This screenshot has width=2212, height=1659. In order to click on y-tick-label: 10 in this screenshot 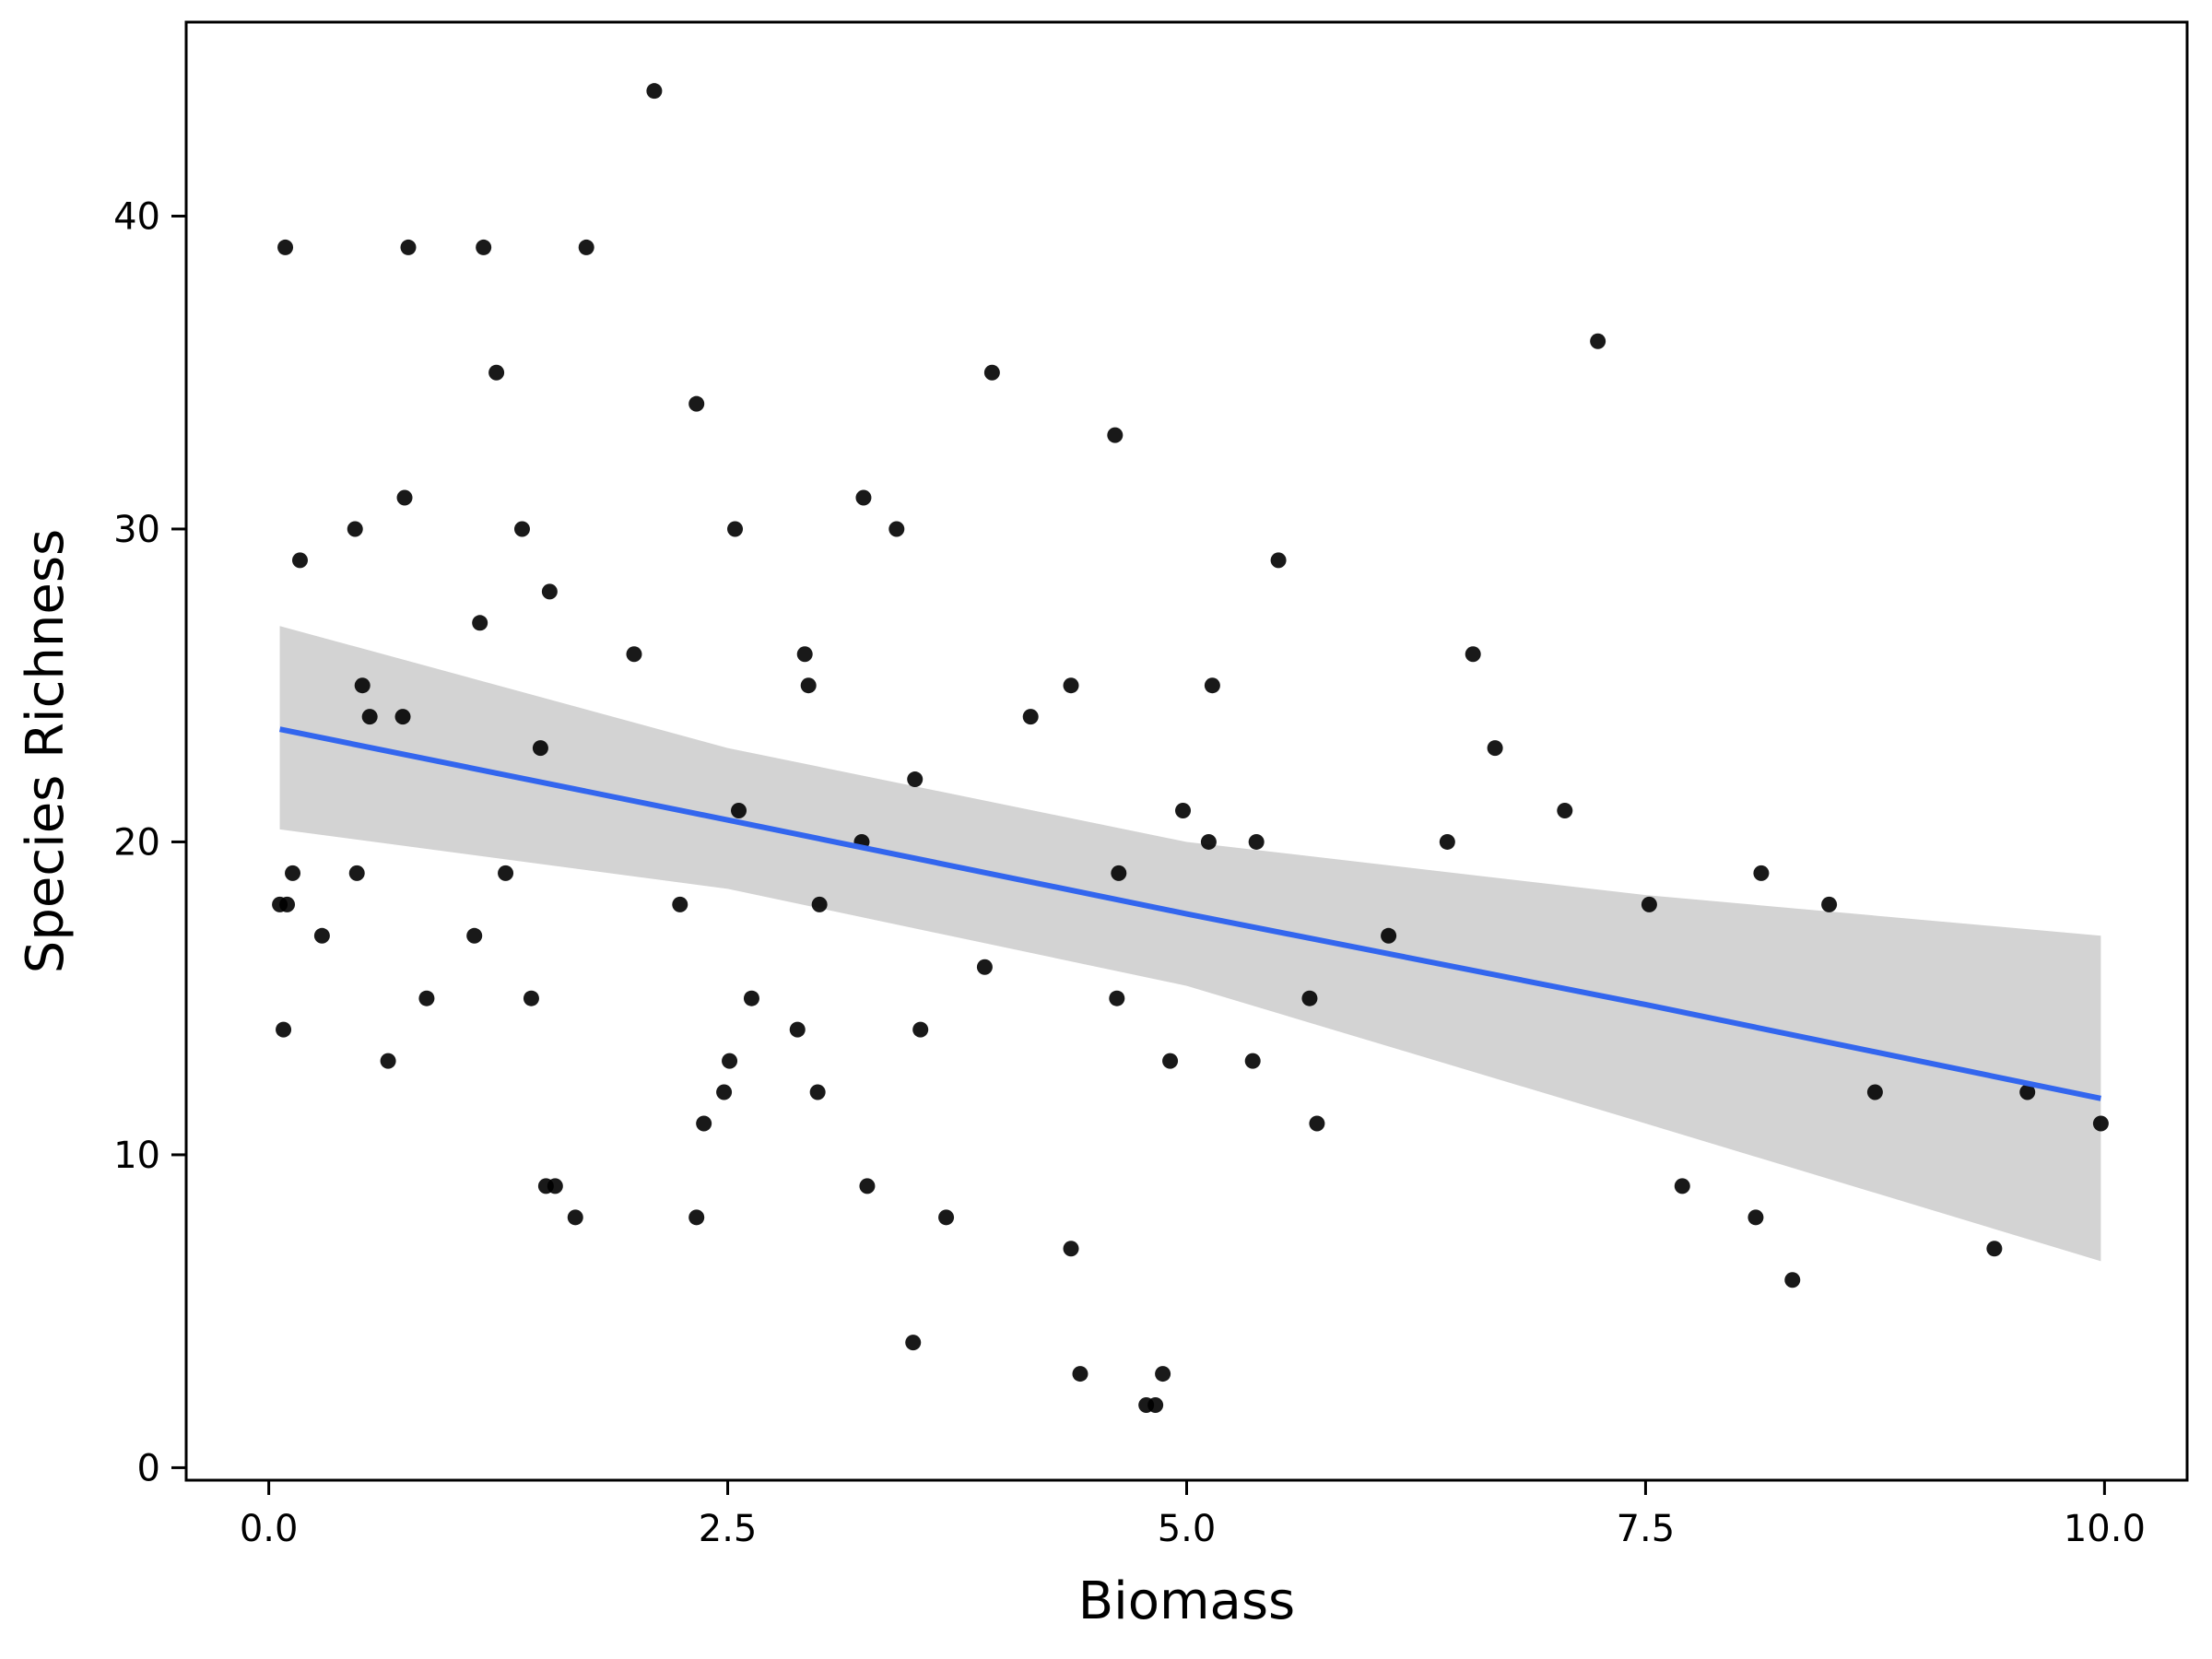, I will do `click(136, 1156)`.